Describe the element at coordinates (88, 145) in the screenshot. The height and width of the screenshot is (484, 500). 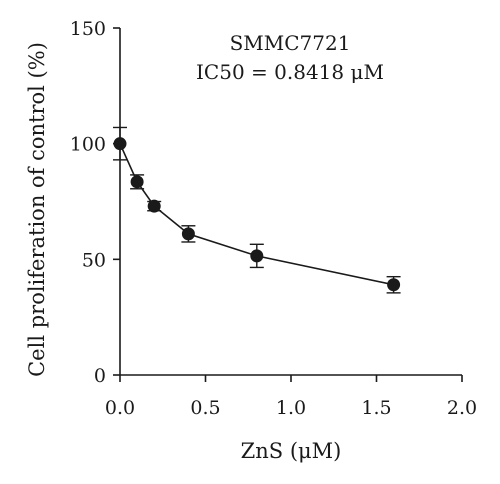
I see `y-tick-label: 100` at that location.